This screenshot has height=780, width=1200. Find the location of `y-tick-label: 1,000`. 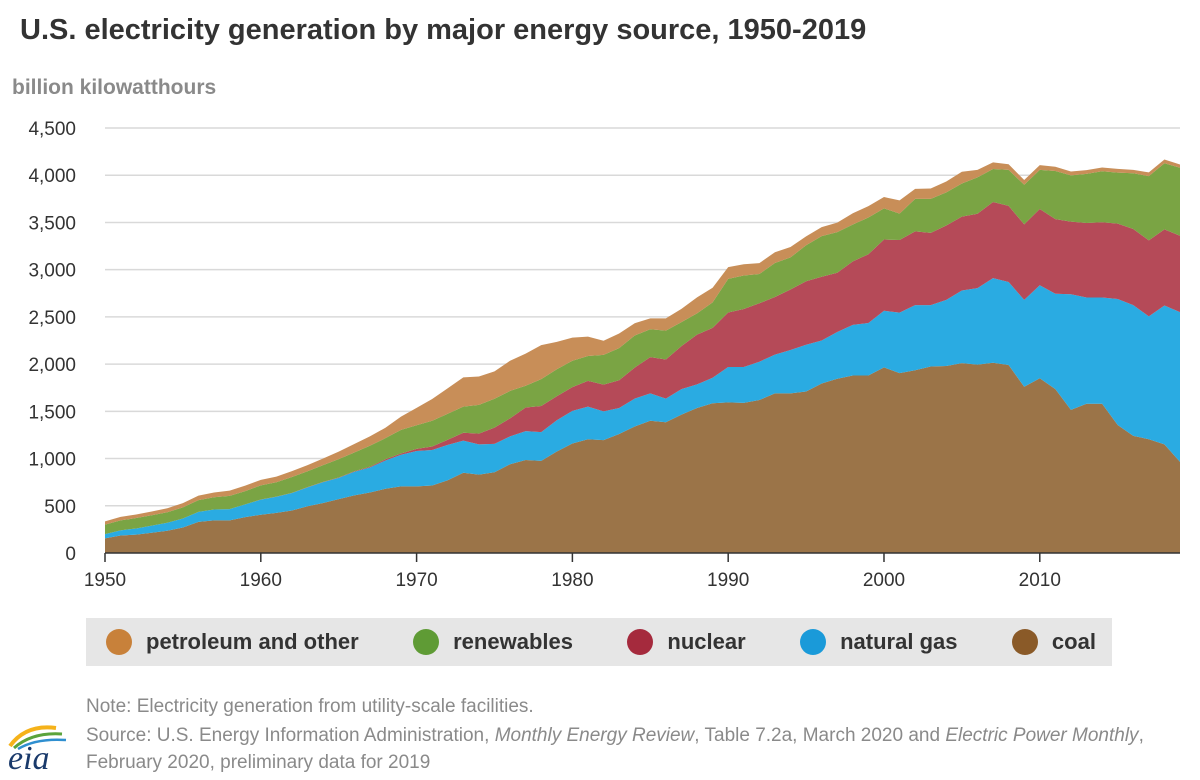

y-tick-label: 1,000 is located at coordinates (52, 460).